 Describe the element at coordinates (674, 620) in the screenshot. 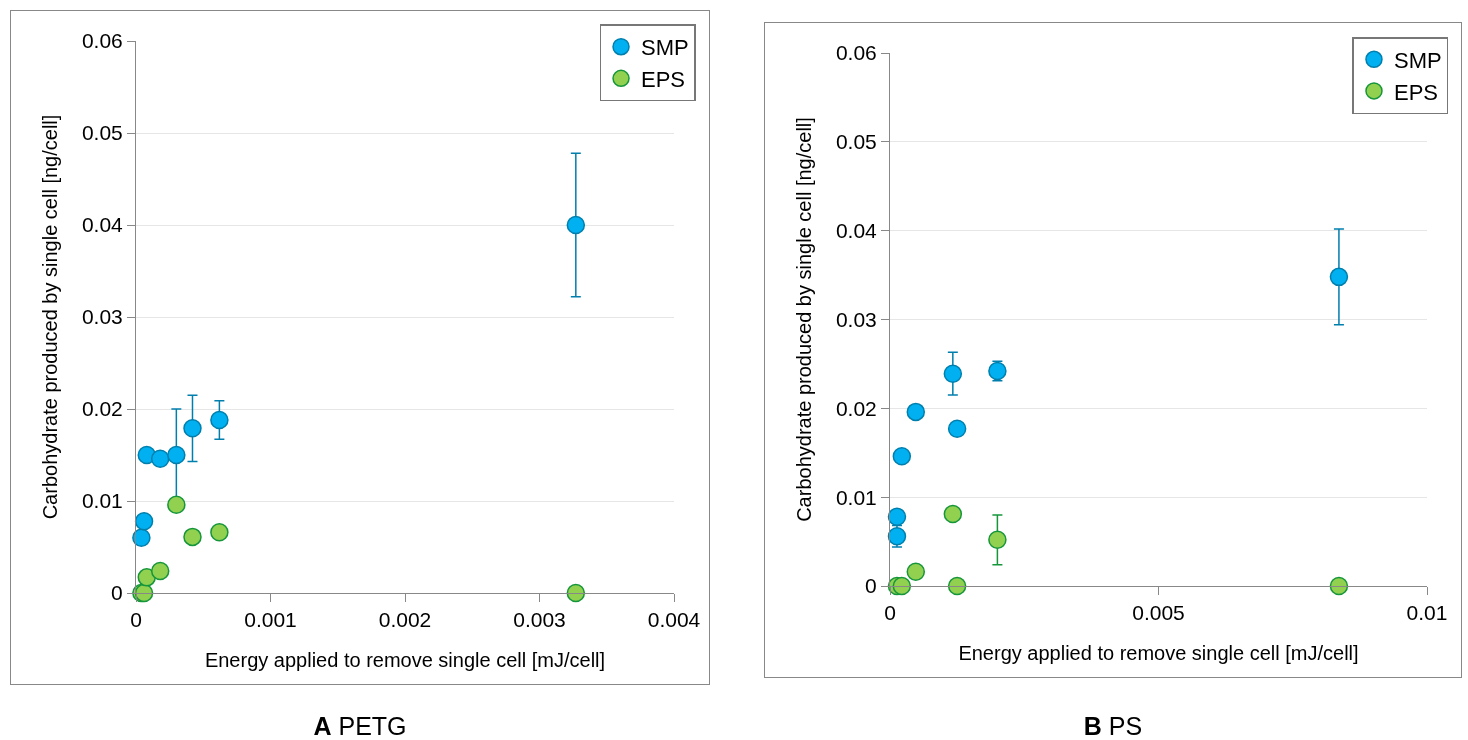

I see `x-tick-label: 0.004` at that location.